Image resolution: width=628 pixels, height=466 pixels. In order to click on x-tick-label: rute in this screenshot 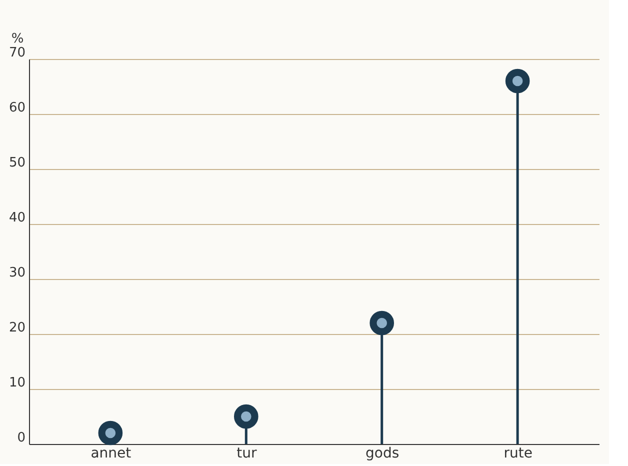, I will do `click(518, 454)`.